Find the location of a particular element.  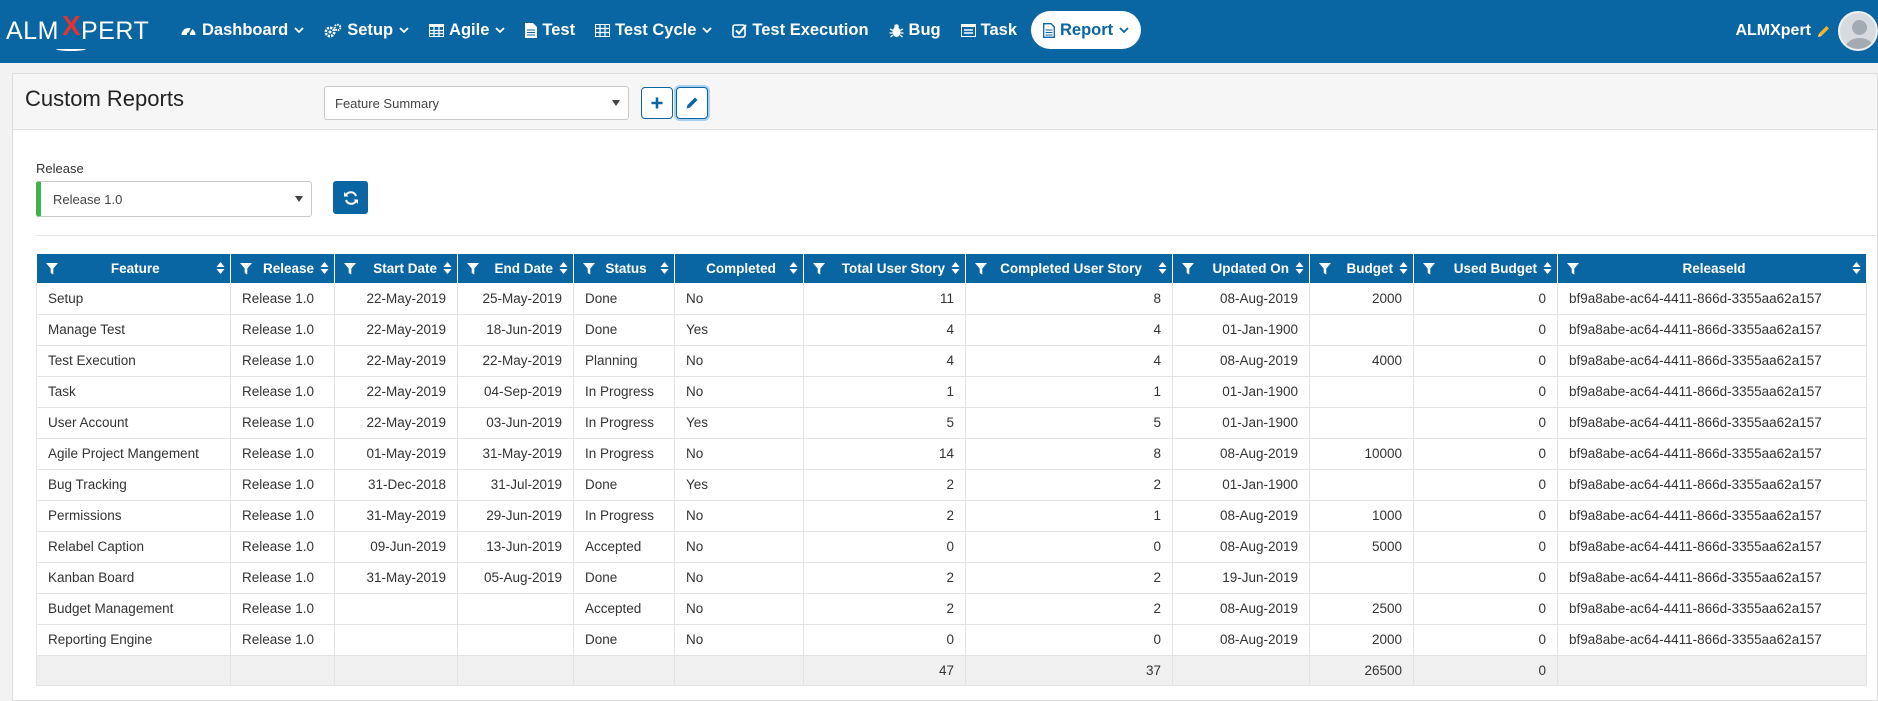

pencil-icon is located at coordinates (1823, 31).